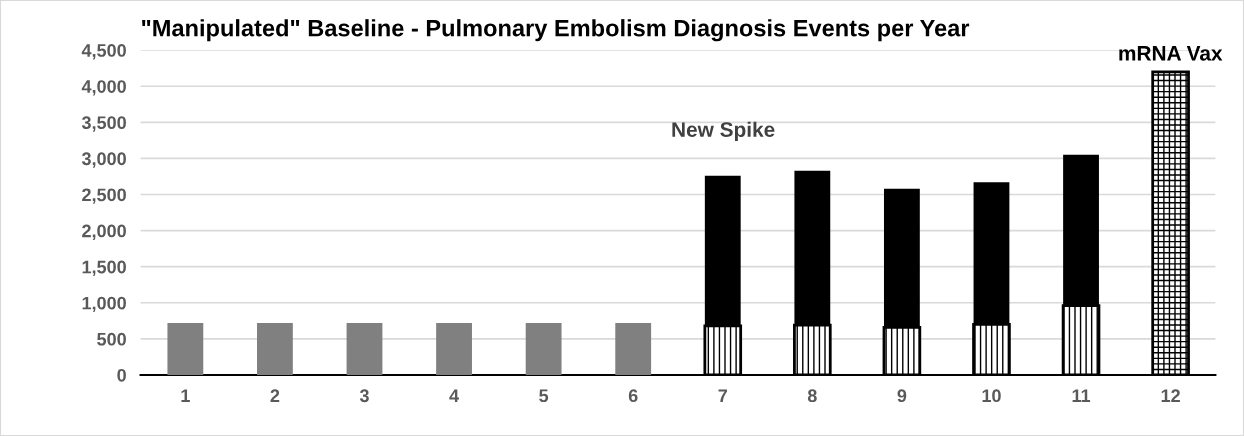  What do you see at coordinates (104, 268) in the screenshot?
I see `y-tick-label: 1,500` at bounding box center [104, 268].